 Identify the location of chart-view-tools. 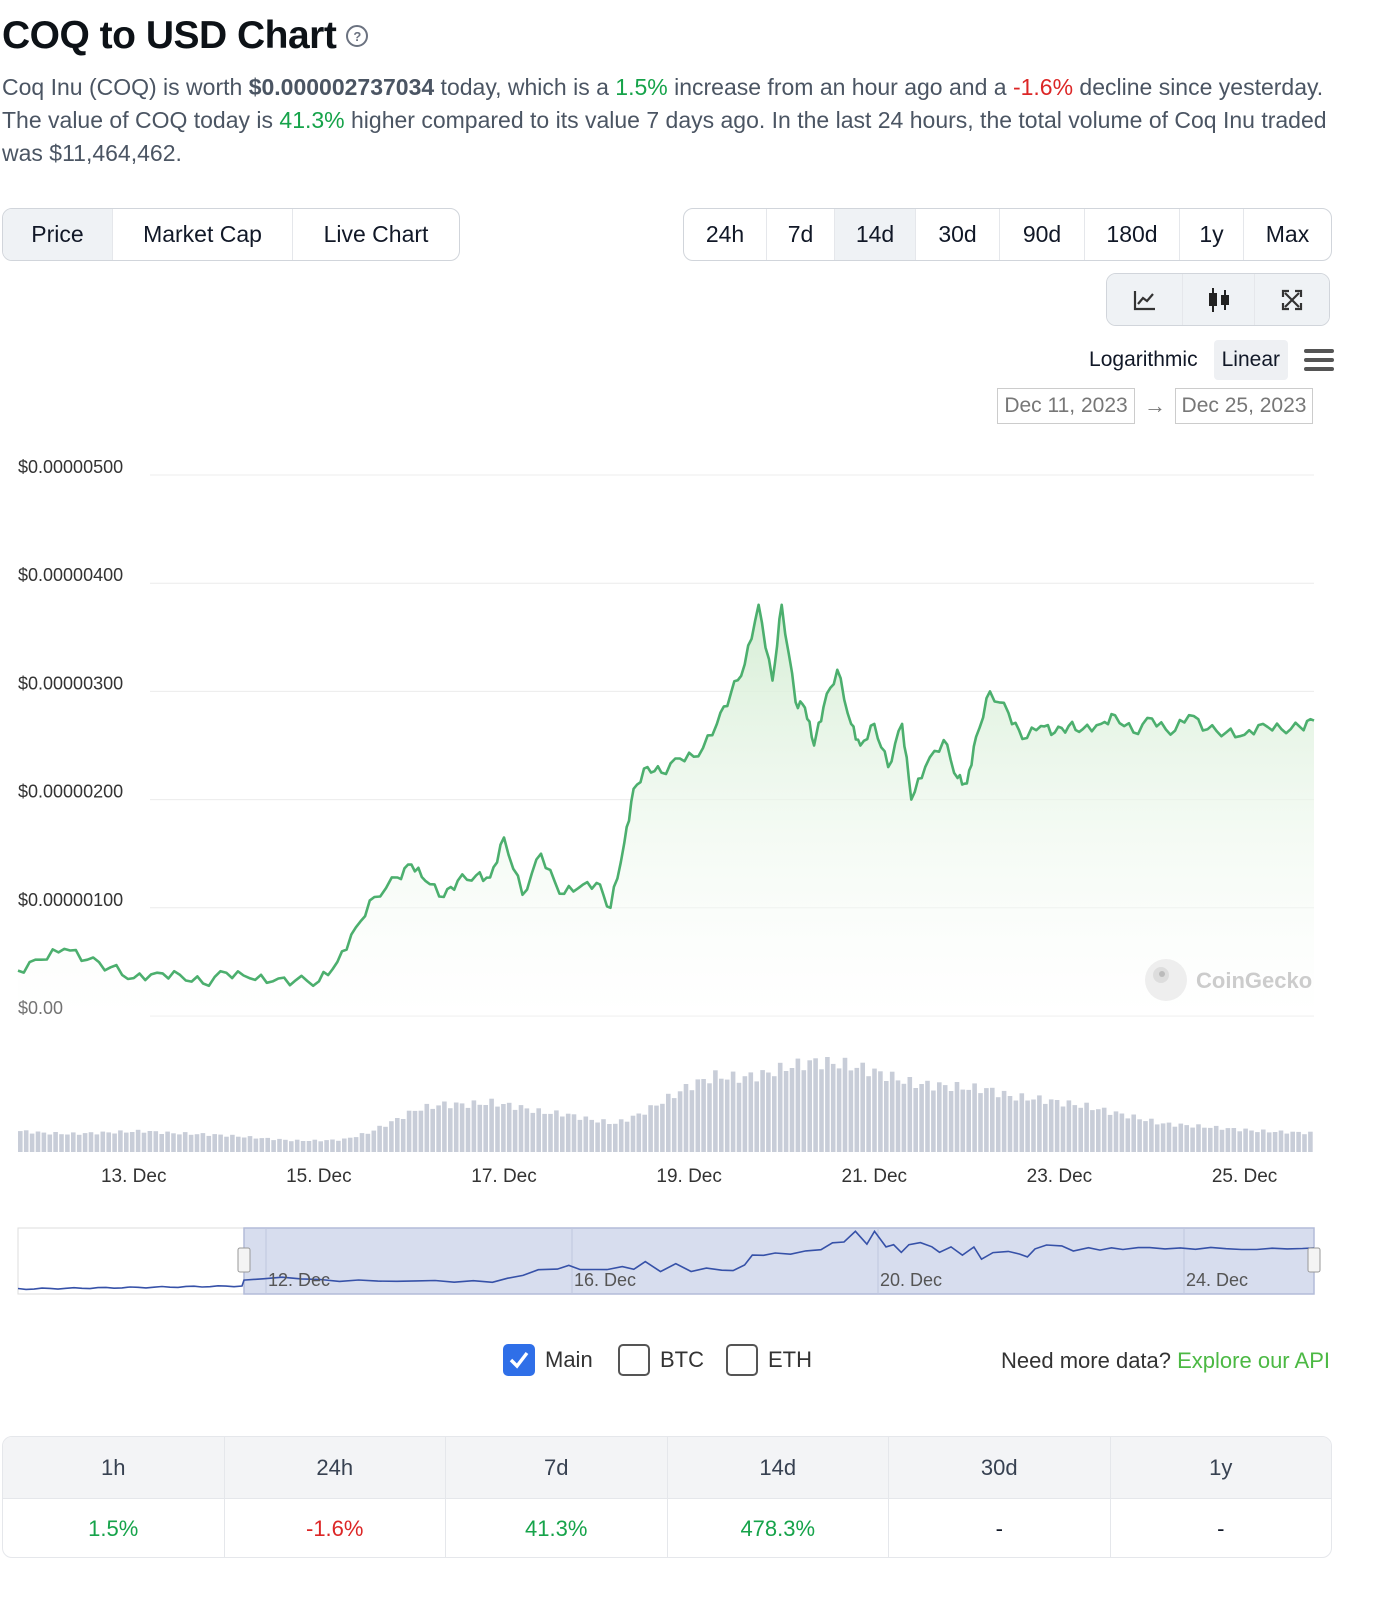
(1218, 299).